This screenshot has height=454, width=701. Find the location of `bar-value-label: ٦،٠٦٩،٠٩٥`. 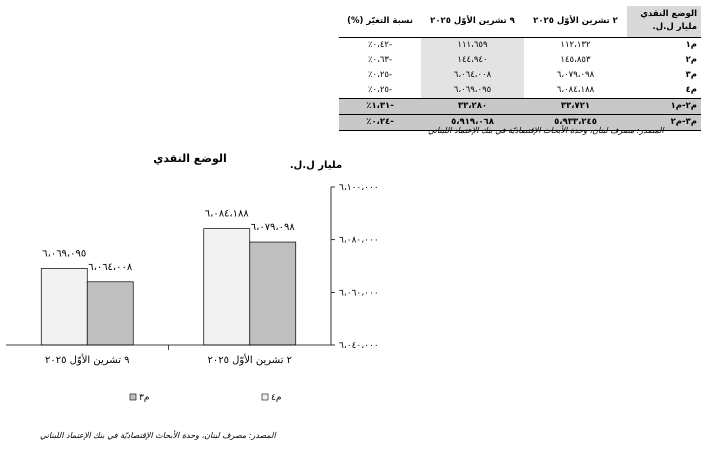

bar-value-label: ٦،٠٦٩،٠٩٥ is located at coordinates (64, 253).